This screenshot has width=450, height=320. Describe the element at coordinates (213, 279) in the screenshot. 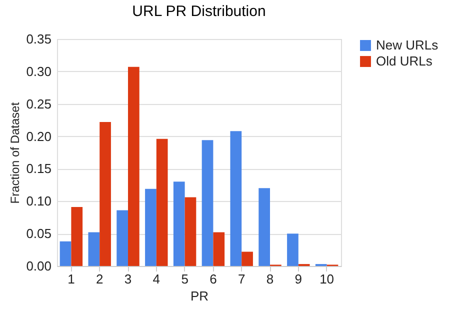

I see `x-tick-label: 6` at that location.